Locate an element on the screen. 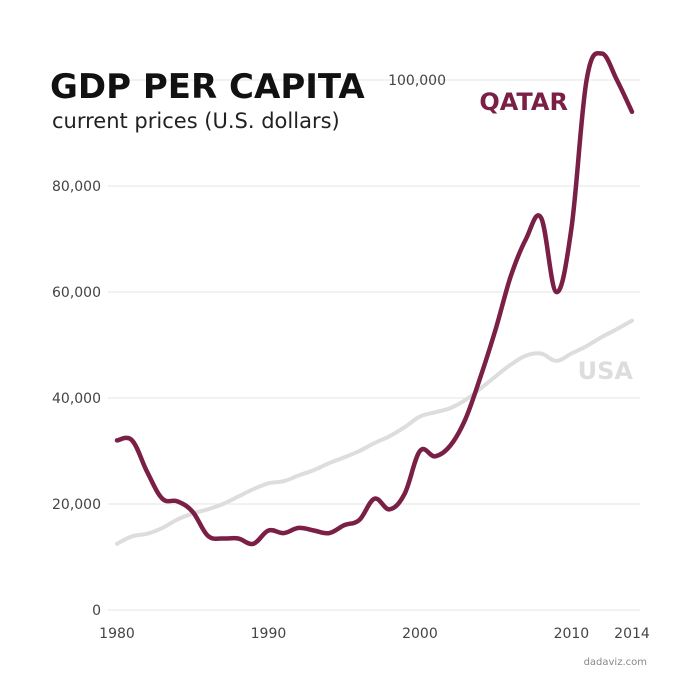  x-tick-label-2014: 2014 is located at coordinates (632, 634).